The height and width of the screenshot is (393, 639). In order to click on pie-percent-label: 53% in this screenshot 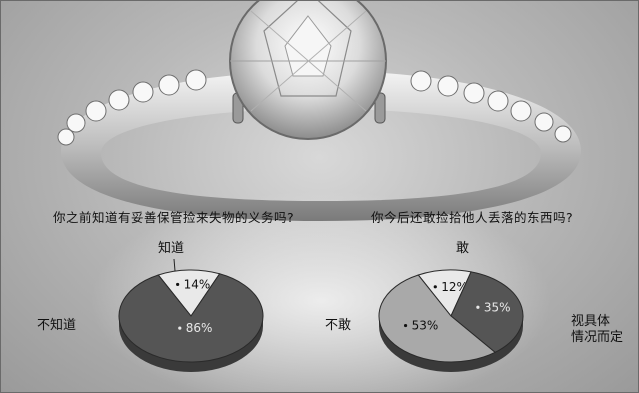, I will do `click(425, 326)`.